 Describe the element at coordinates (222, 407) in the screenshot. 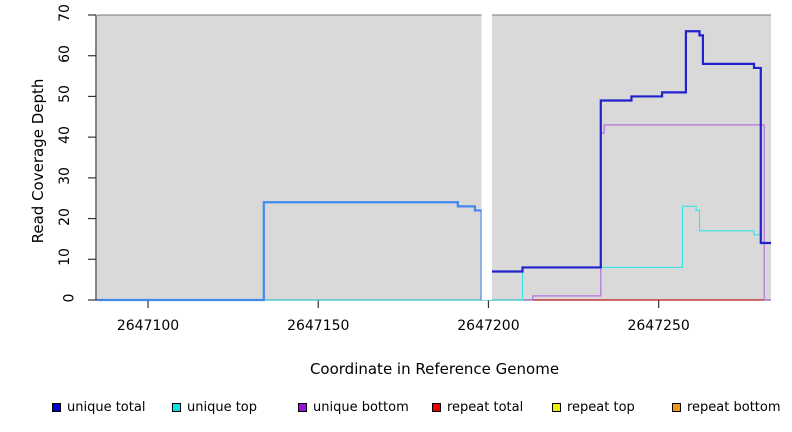

I see `legend-item-label: unique top` at that location.